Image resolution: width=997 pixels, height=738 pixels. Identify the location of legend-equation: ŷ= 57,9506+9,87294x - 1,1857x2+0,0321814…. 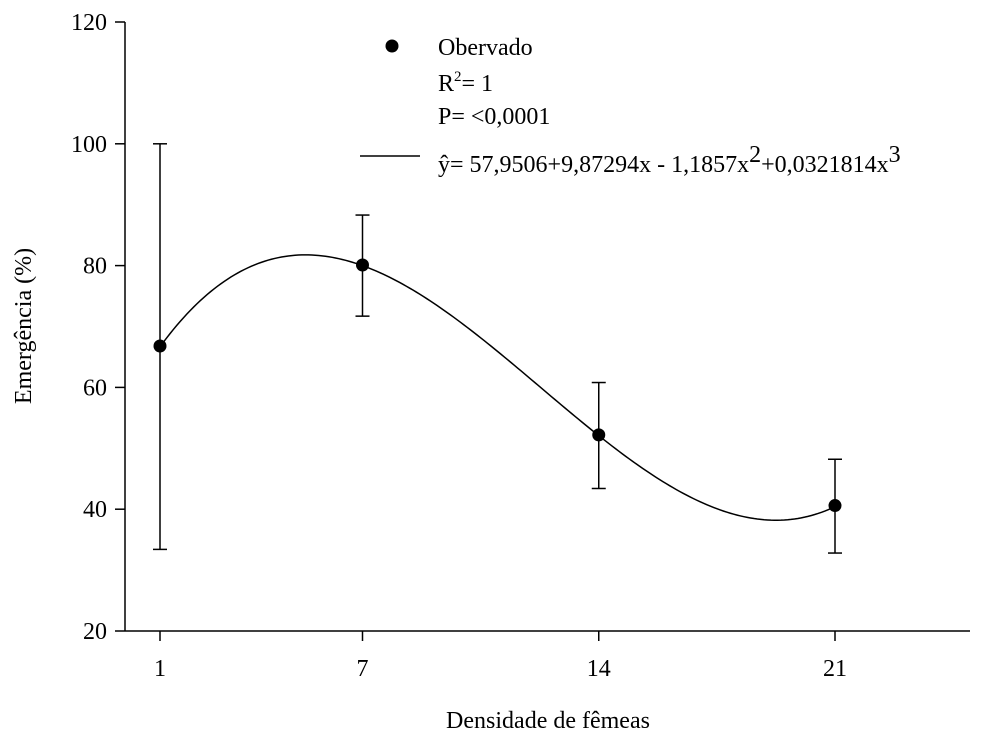
(669, 160).